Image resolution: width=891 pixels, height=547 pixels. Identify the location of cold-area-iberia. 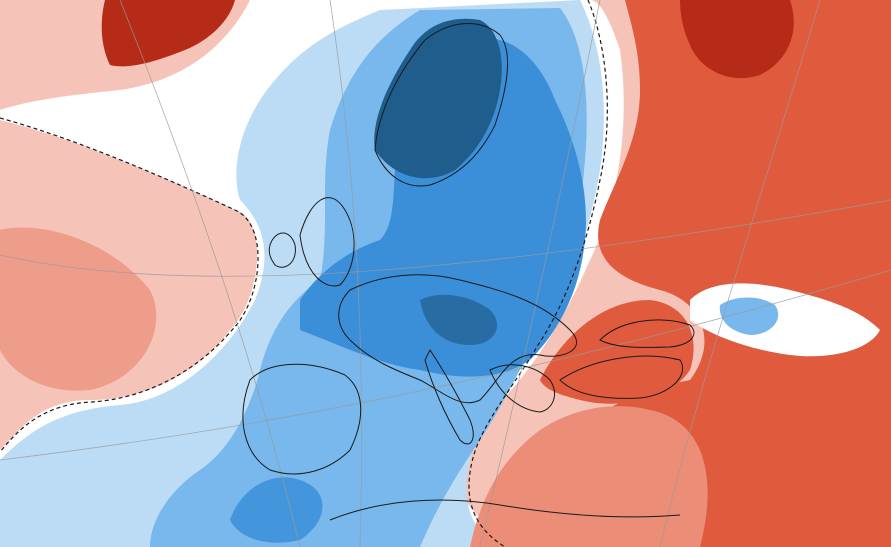
(276, 510).